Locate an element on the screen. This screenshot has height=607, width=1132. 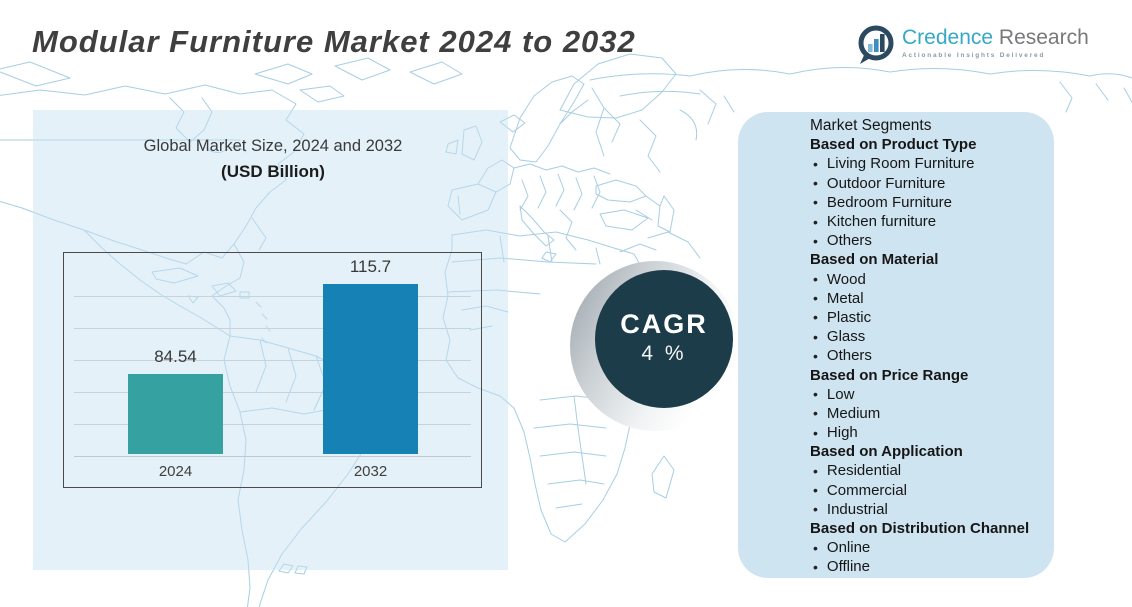
bar-2032 is located at coordinates (370, 368).